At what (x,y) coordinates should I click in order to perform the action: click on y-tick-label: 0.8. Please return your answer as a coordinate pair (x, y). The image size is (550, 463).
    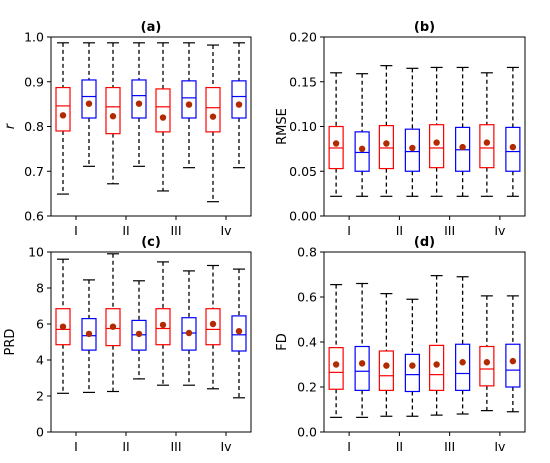
    Looking at the image, I should click on (34, 126).